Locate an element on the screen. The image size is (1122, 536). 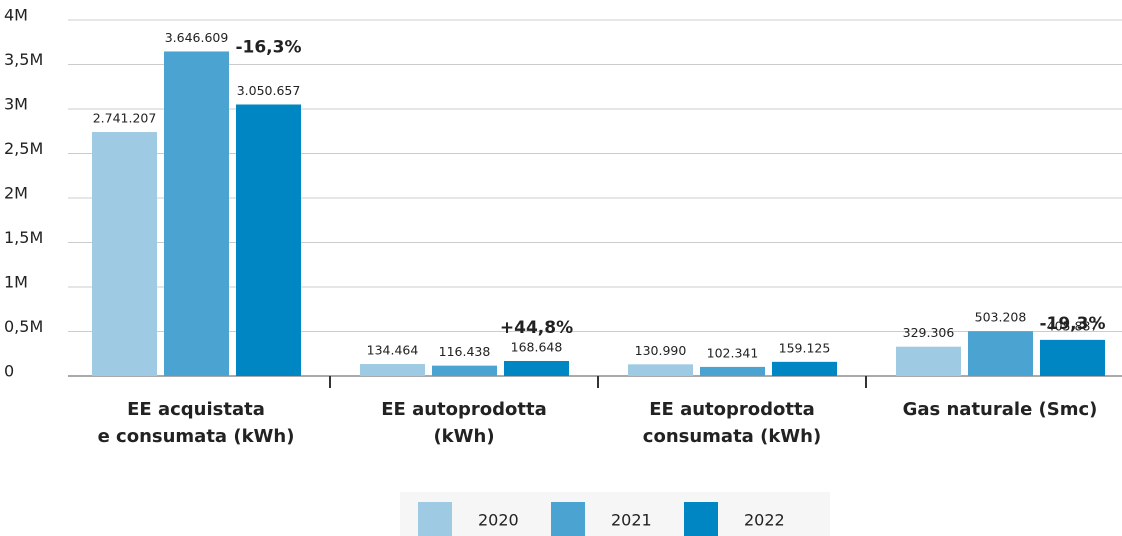
change-label: -16,3% is located at coordinates (268, 47).